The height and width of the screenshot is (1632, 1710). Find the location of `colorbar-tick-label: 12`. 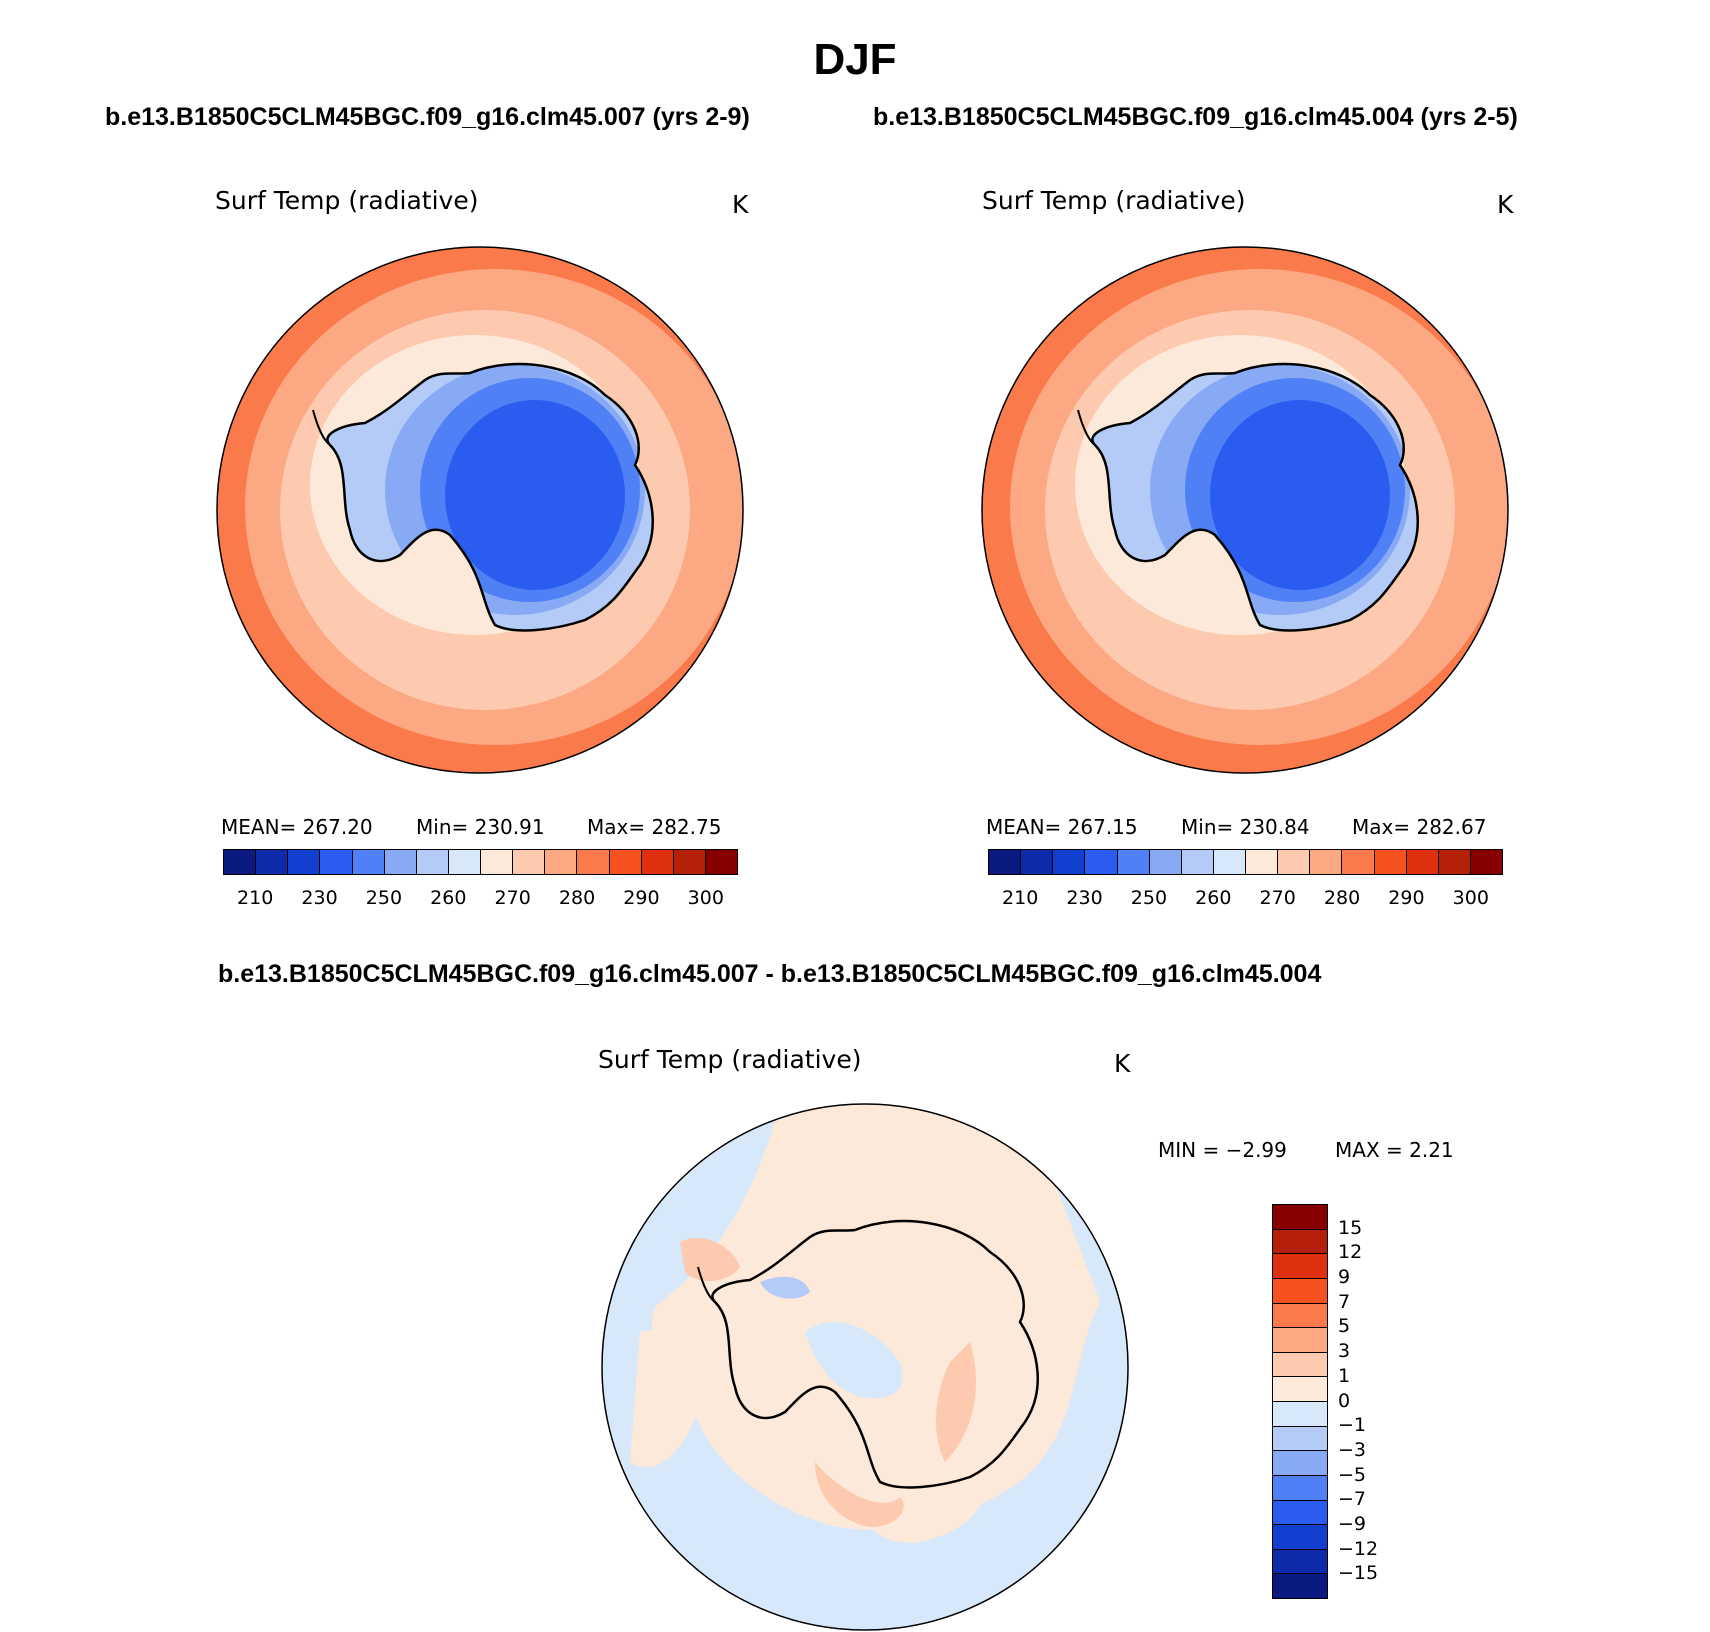

colorbar-tick-label: 12 is located at coordinates (1350, 1252).